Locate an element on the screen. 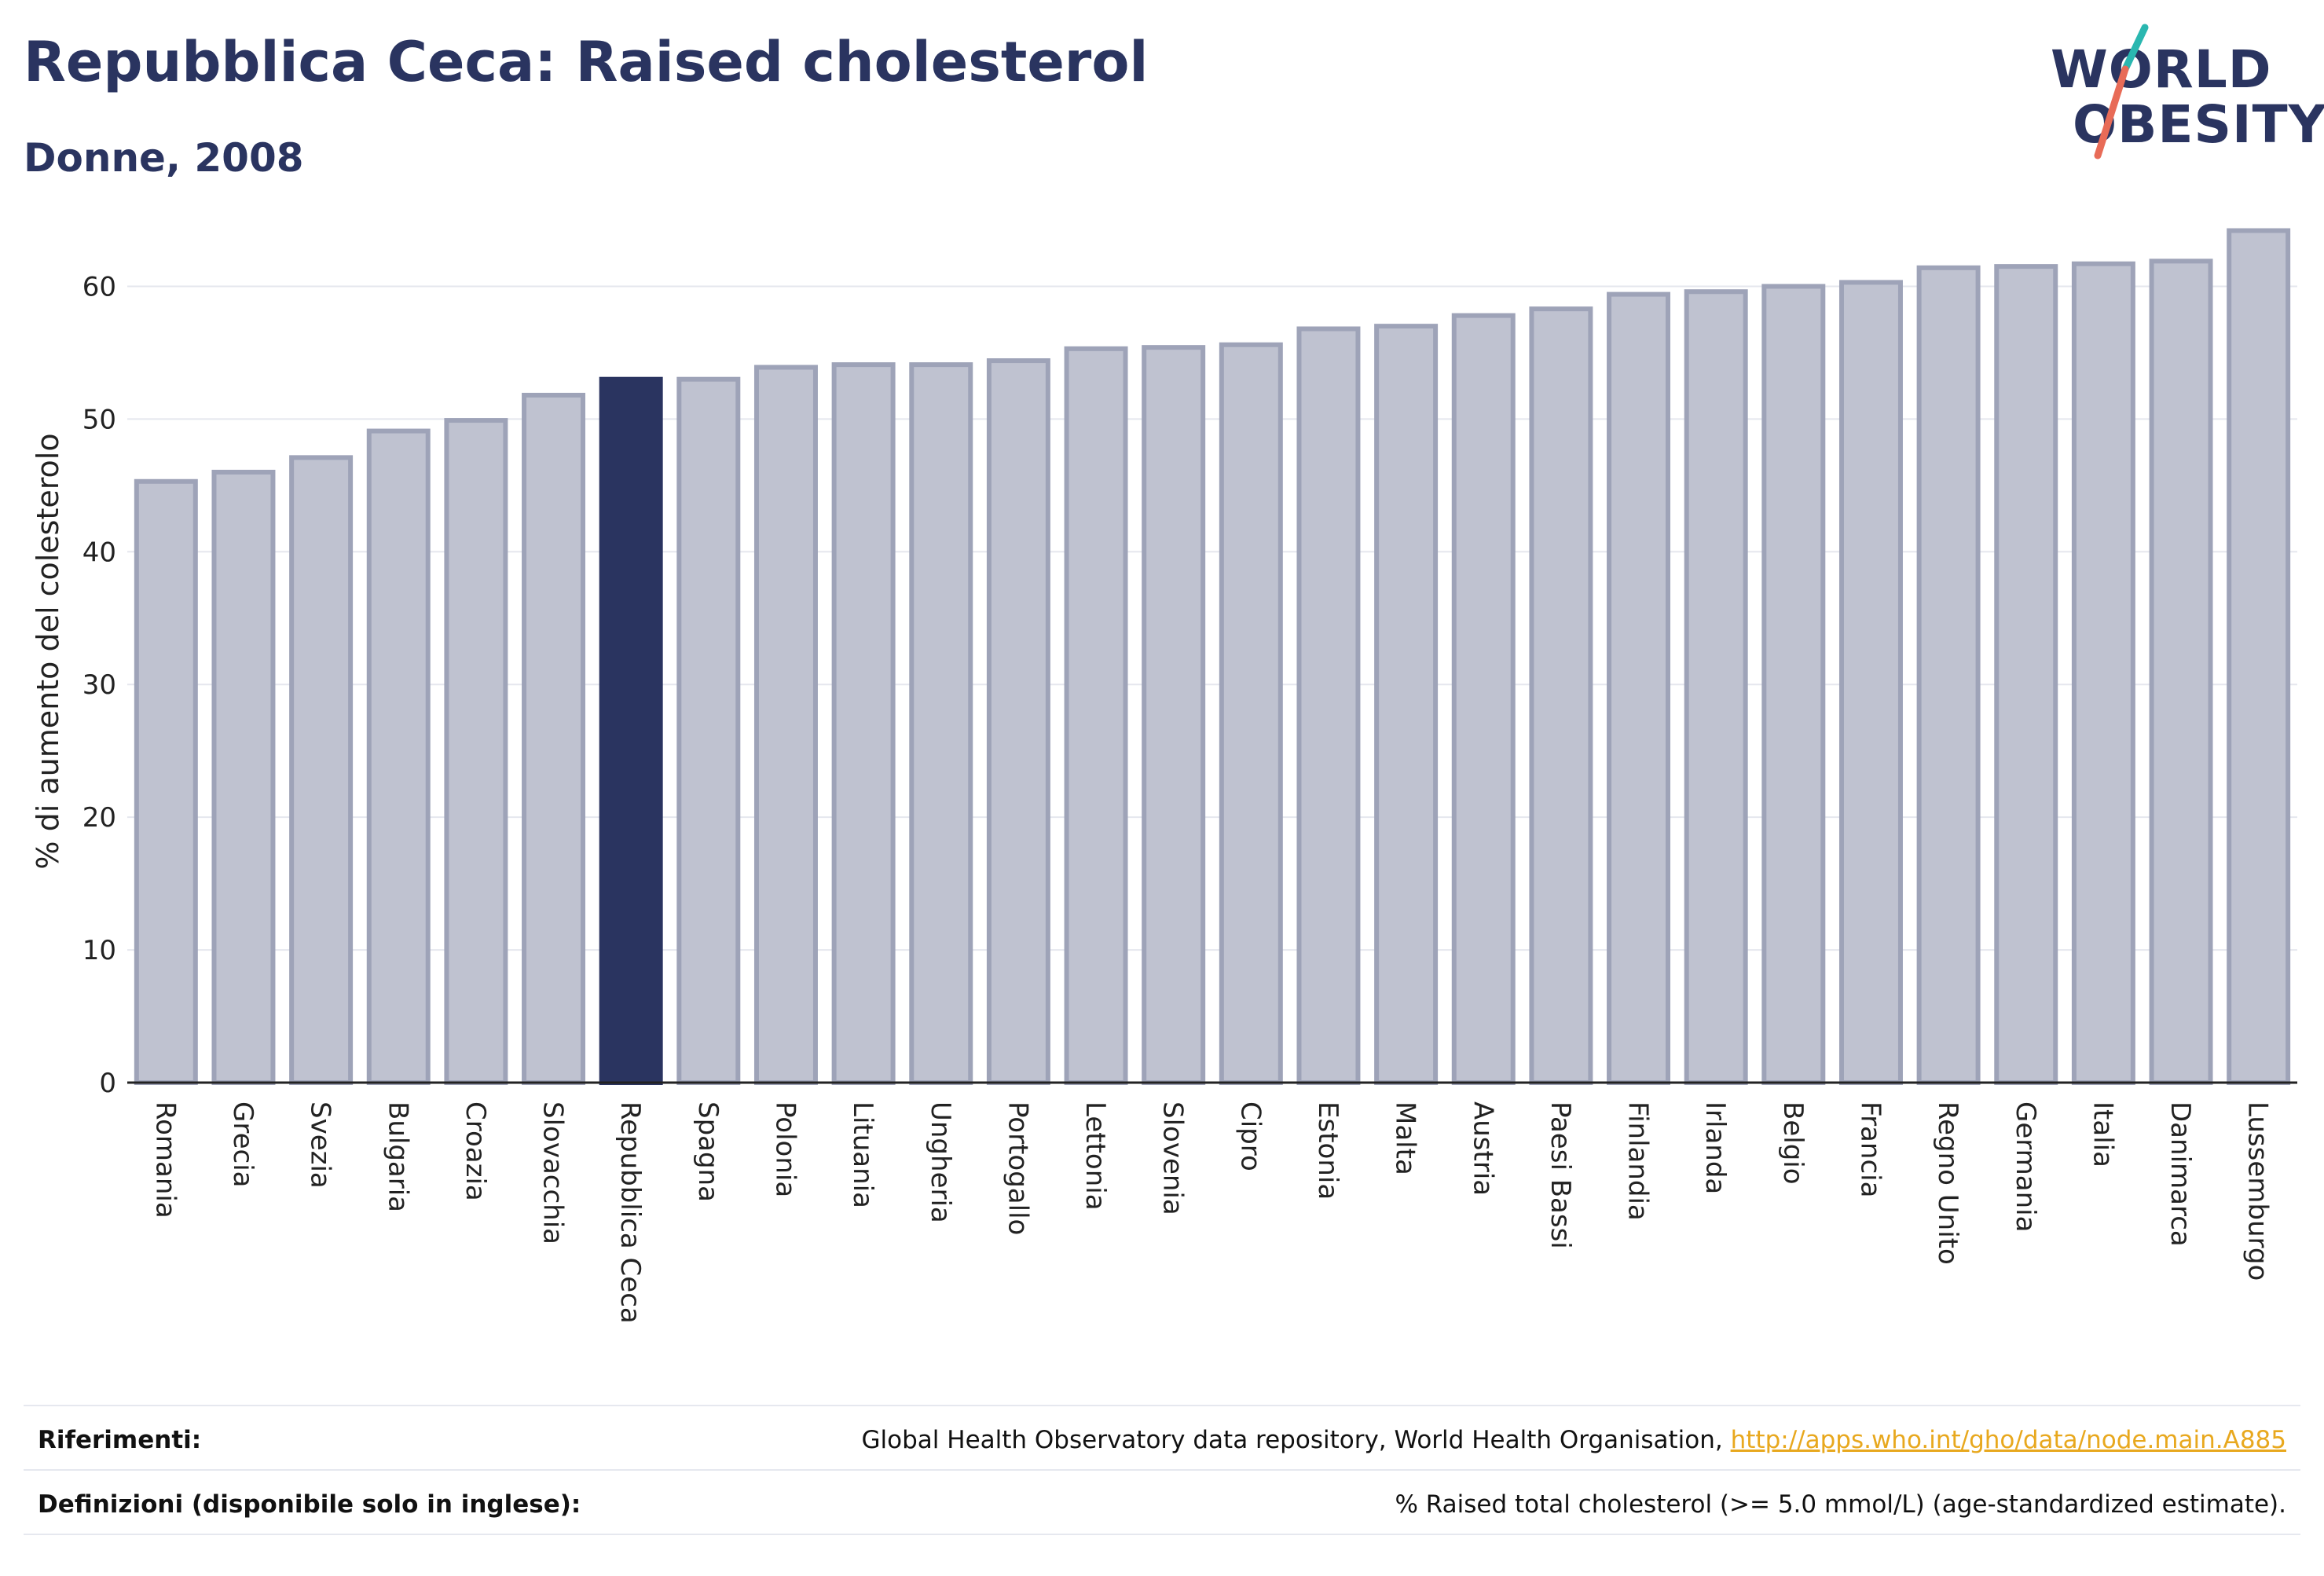 This screenshot has width=2324, height=1576. x-tick-label: Grecia is located at coordinates (242, 1144).